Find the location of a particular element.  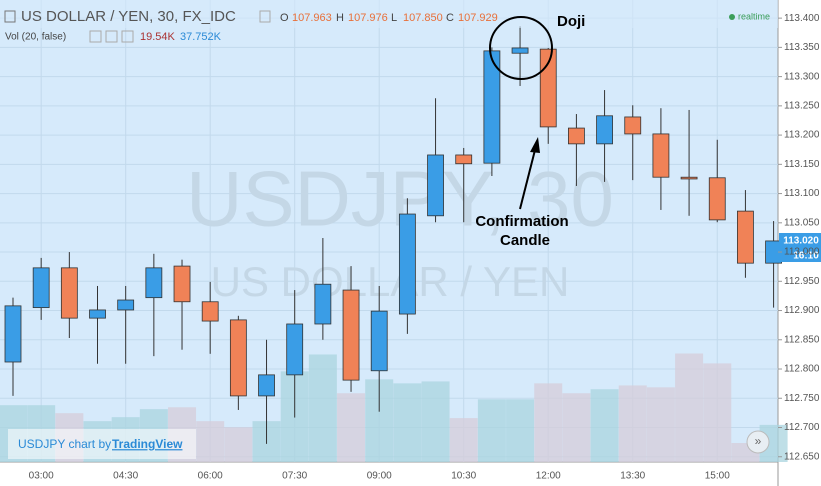

scroll-button is located at coordinates (758, 442).